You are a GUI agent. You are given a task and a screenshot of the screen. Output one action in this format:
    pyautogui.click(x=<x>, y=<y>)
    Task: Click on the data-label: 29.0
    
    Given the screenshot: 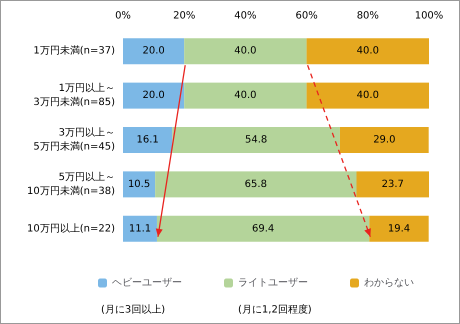 What is the action you would take?
    pyautogui.click(x=384, y=140)
    